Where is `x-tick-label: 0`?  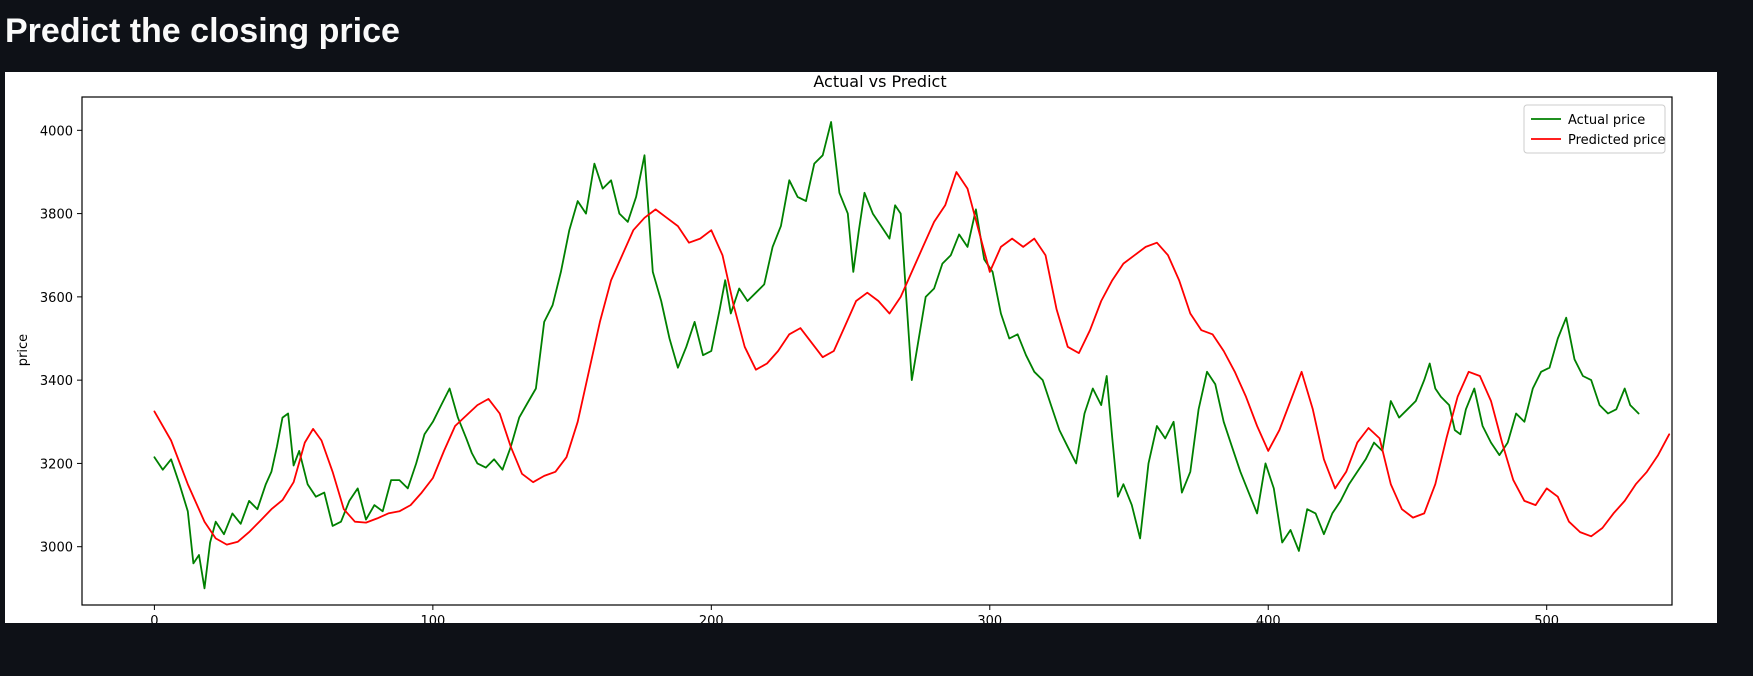
x-tick-label: 0 is located at coordinates (154, 618).